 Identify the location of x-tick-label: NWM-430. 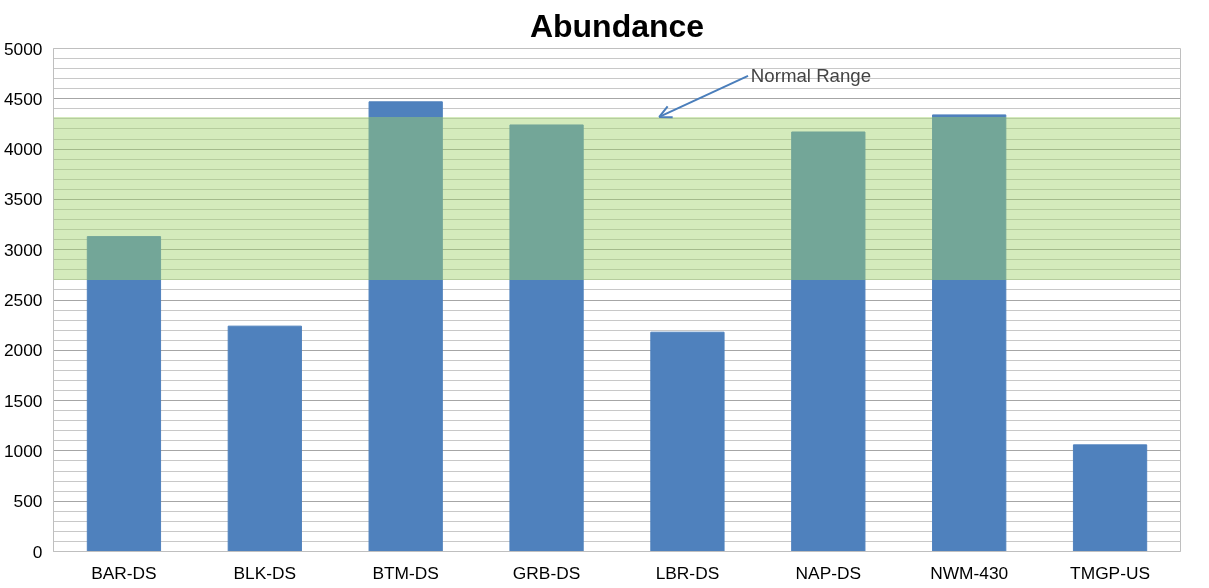
(969, 572).